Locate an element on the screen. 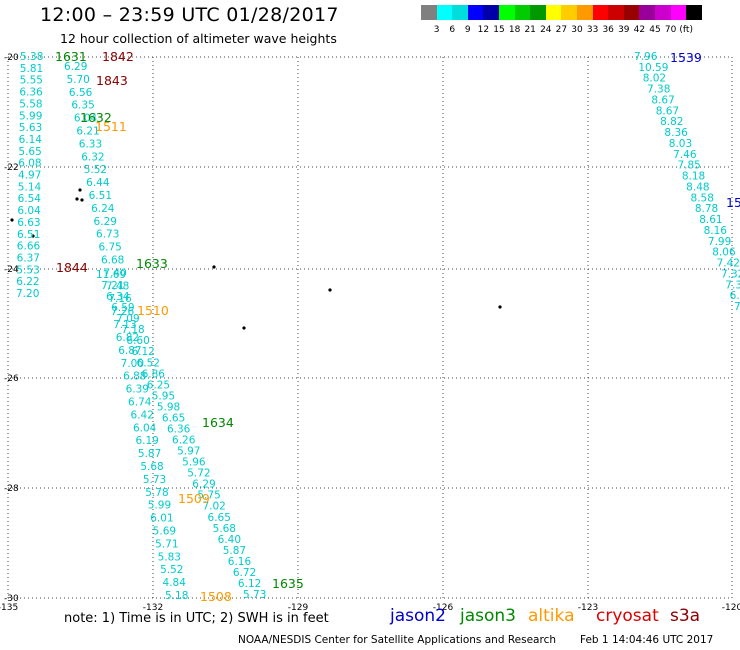  wave-height-value: 8.48 is located at coordinates (697, 187).